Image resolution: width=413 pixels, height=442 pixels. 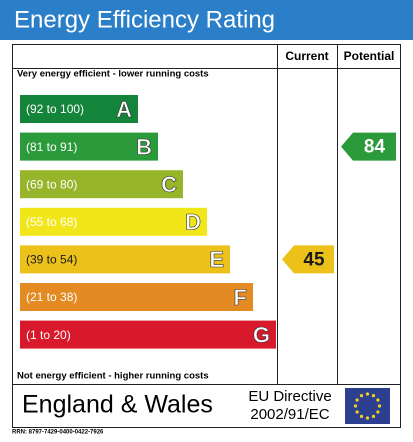 What do you see at coordinates (48, 335) in the screenshot?
I see `band-range: (1 to 20)` at bounding box center [48, 335].